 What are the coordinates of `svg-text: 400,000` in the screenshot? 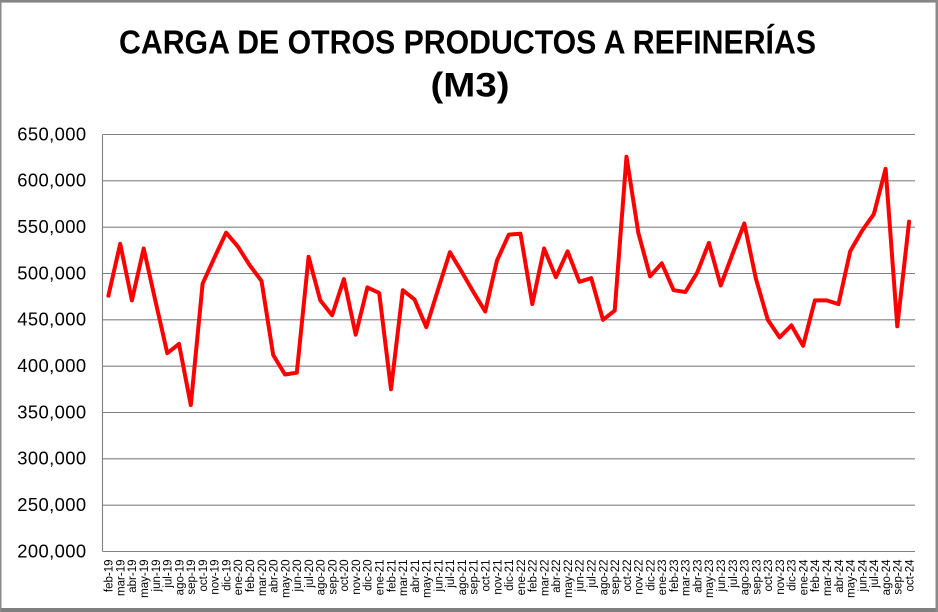 It's located at (51, 365).